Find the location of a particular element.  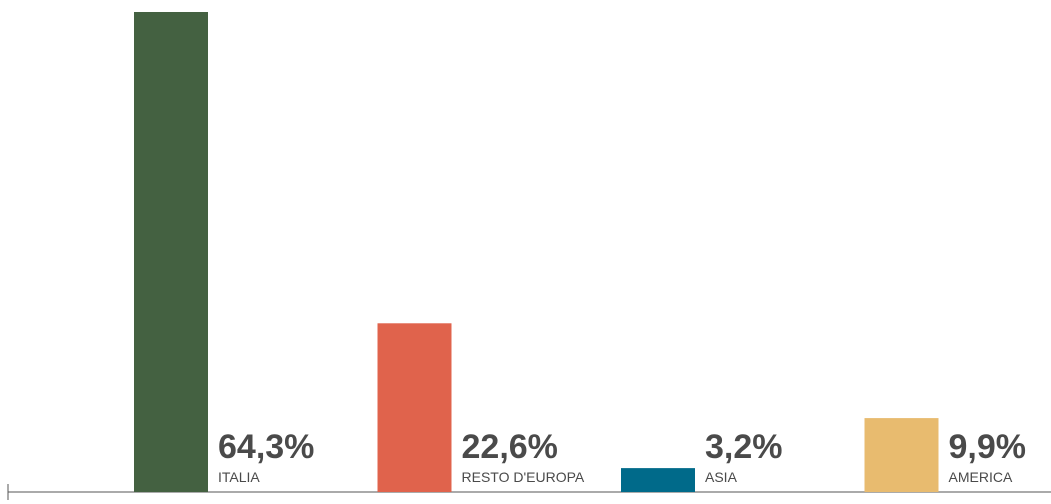

category-label: ITALIA is located at coordinates (239, 477).